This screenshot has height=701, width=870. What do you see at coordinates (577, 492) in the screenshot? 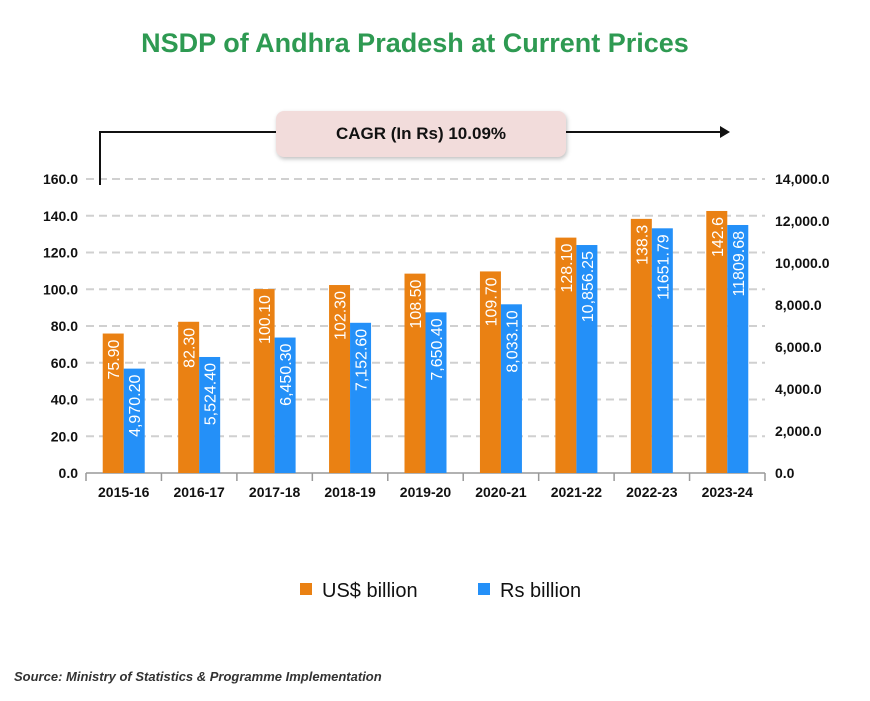
I see `x-axis-category-label: 2021-22` at bounding box center [577, 492].